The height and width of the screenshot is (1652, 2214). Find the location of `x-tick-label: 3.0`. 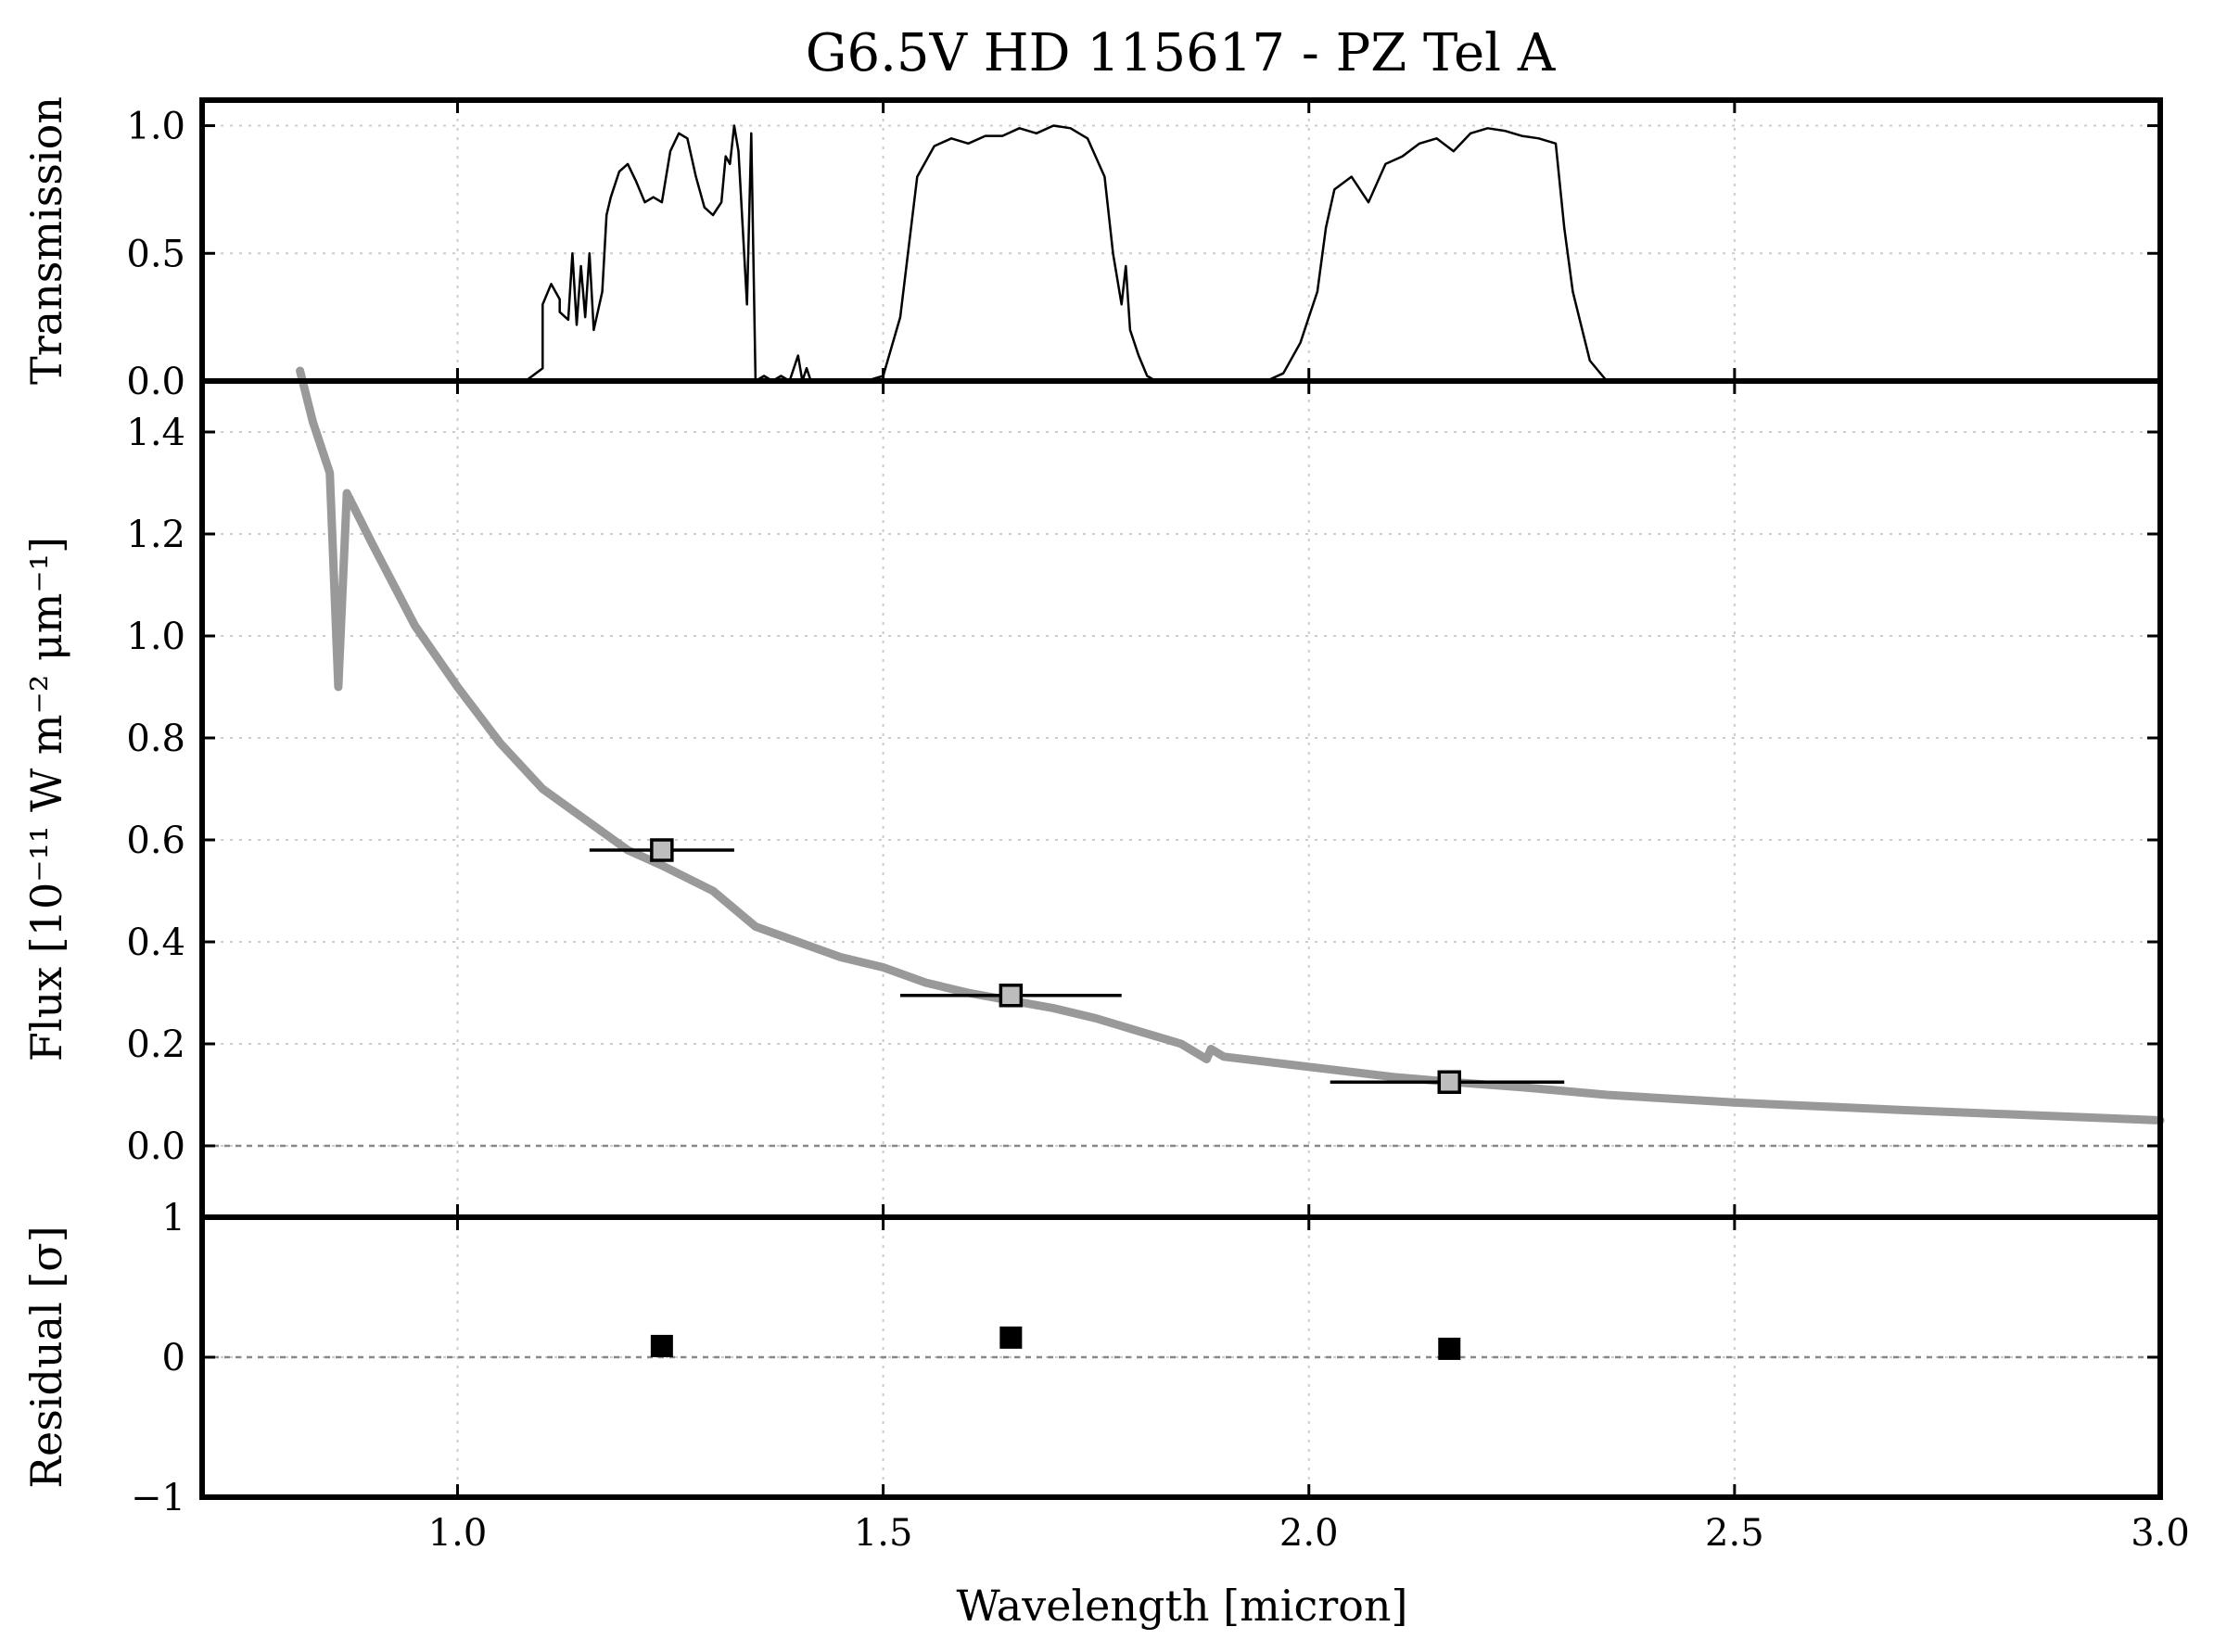

x-tick-label: 3.0 is located at coordinates (2160, 1533).